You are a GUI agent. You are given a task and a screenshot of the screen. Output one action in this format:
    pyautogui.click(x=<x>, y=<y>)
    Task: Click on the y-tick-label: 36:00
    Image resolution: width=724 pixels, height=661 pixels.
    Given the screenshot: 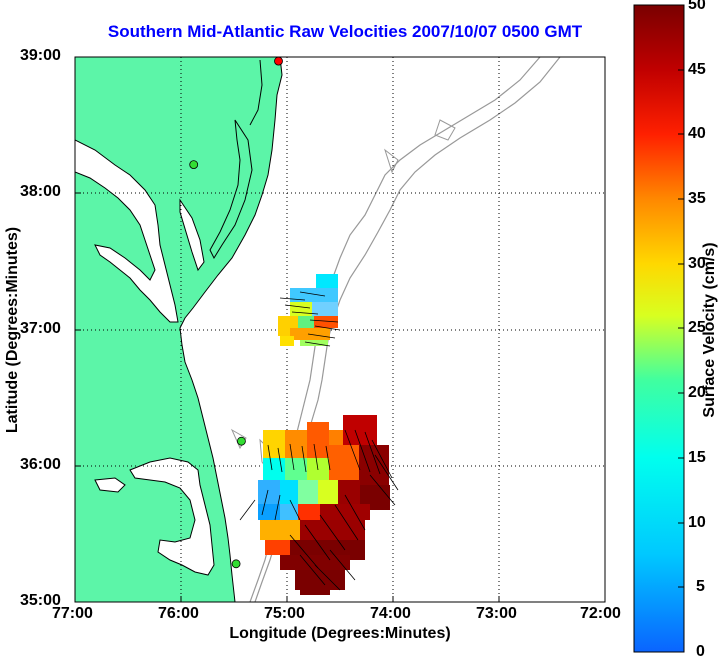 What is the action you would take?
    pyautogui.click(x=40, y=464)
    